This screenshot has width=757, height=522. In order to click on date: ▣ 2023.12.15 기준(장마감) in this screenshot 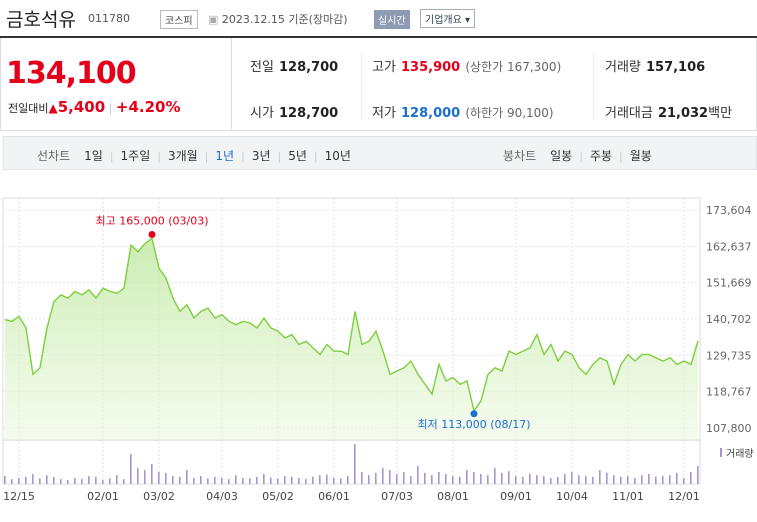, I will do `click(278, 19)`.